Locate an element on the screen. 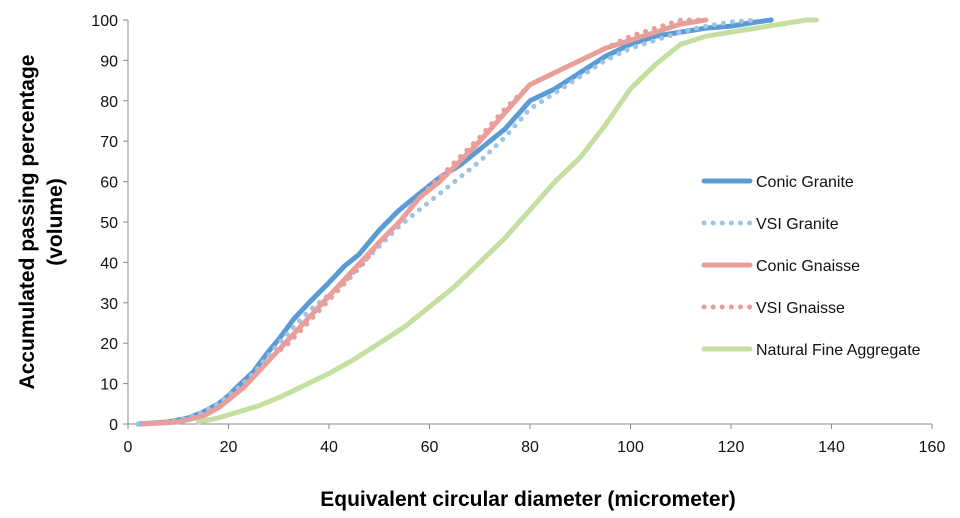 Image resolution: width=960 pixels, height=518 pixels. legend-label-vsi-granite: VSI Granite is located at coordinates (797, 224).